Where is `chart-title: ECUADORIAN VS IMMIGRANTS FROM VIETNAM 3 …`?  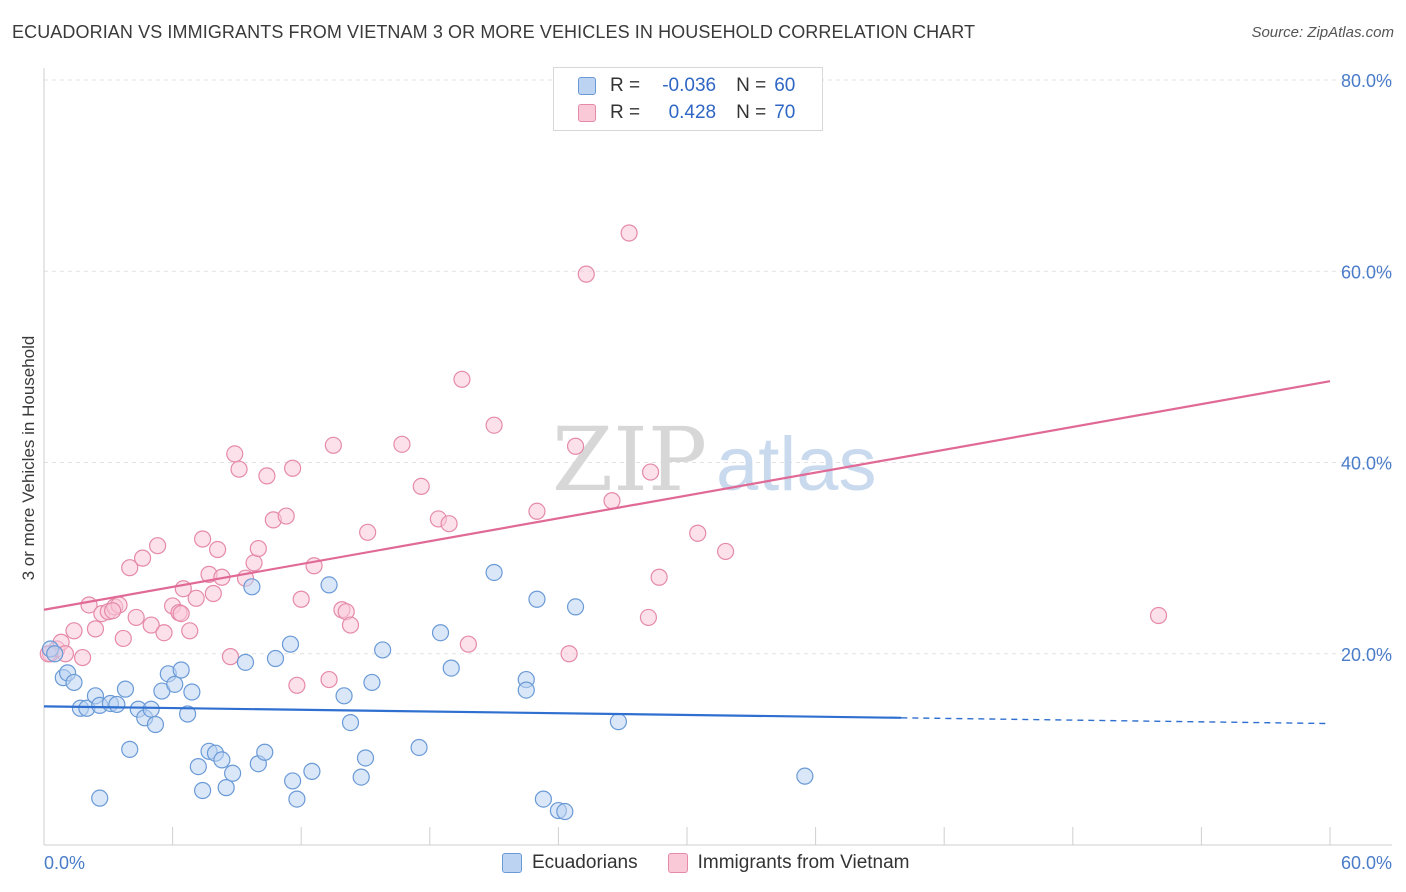 chart-title: ECUADORIAN VS IMMIGRANTS FROM VIETNAM 3 … is located at coordinates (494, 32).